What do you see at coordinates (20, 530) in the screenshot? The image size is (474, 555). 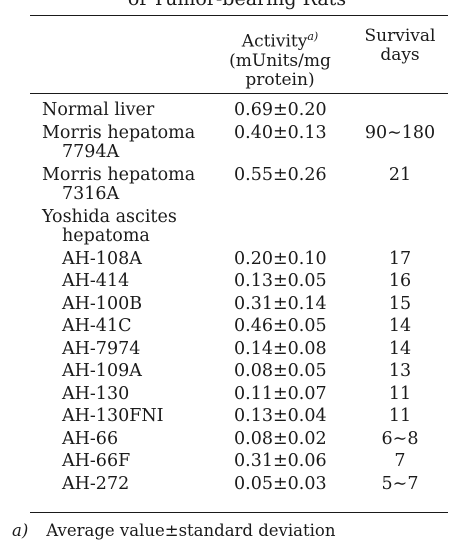 I see `footnote-mark: a)` at bounding box center [20, 530].